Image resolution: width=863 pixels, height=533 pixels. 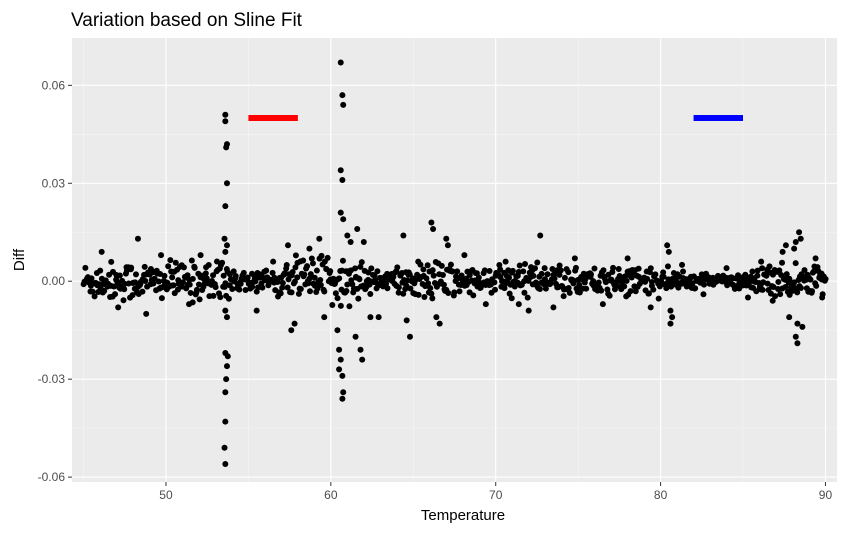 What do you see at coordinates (661, 495) in the screenshot?
I see `x-tick-label: 80` at bounding box center [661, 495].